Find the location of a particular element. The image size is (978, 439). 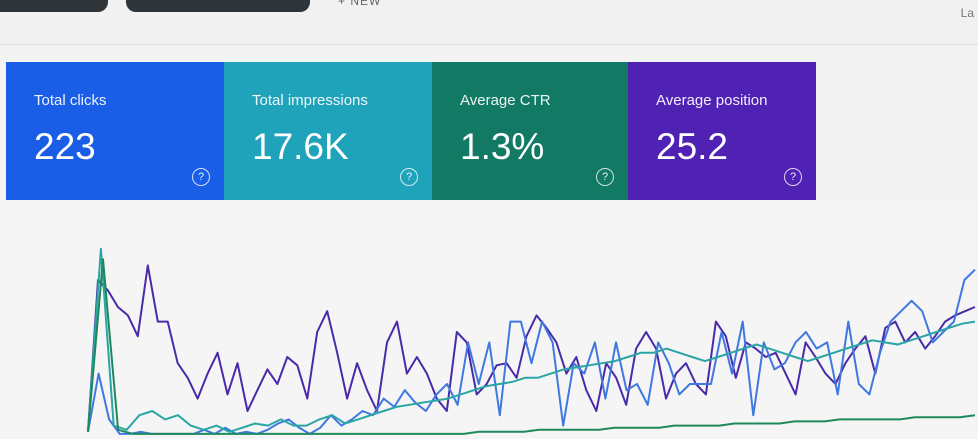

metric-label: Total clicks is located at coordinates (70, 100).